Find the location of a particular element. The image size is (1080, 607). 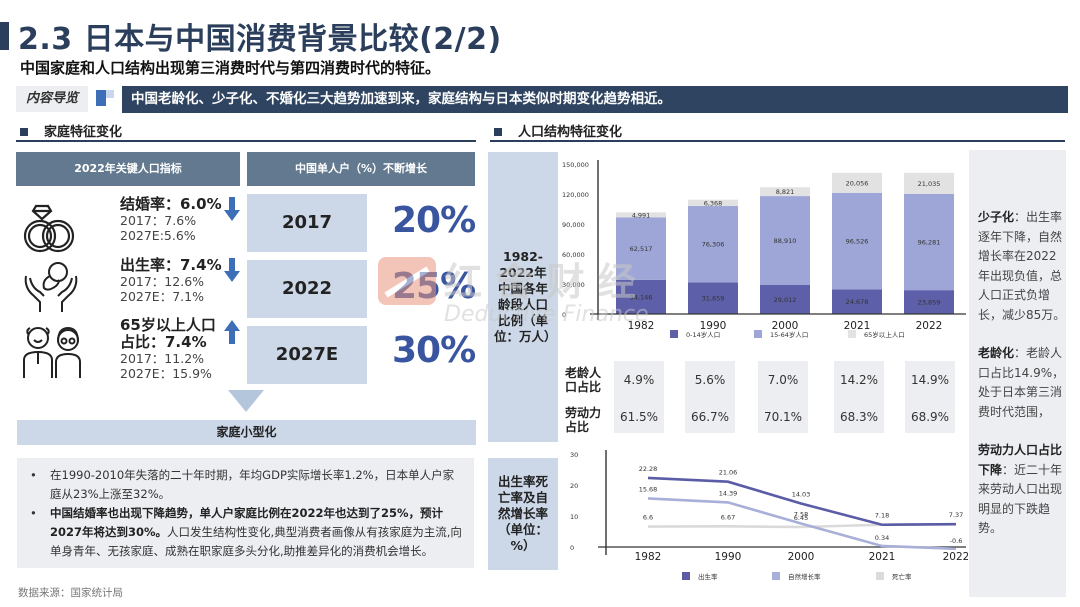

indicators-header: 2022年关键人口指标 is located at coordinates (128, 169).